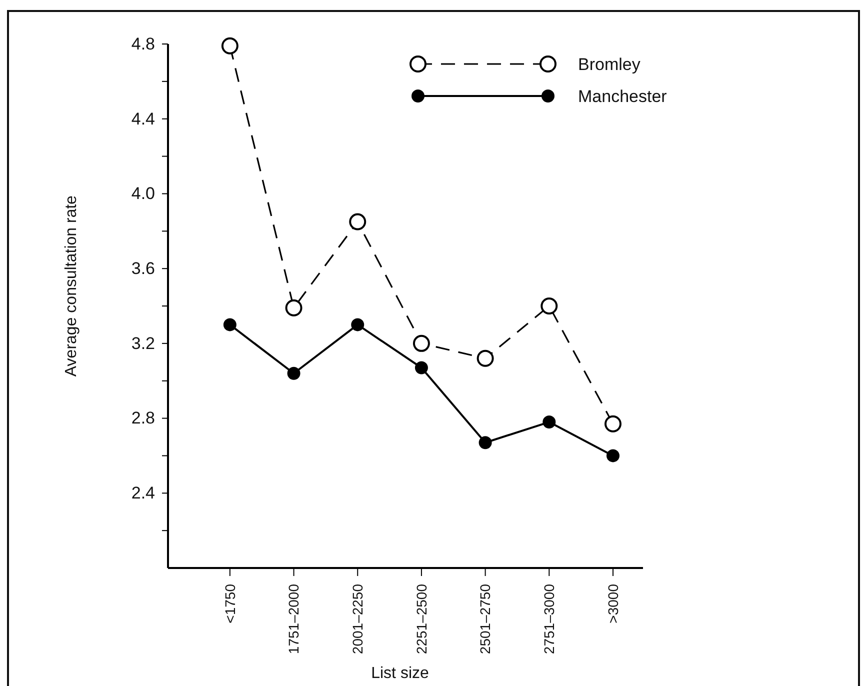 This screenshot has height=686, width=863. What do you see at coordinates (143, 268) in the screenshot?
I see `y-tick-label: 3.6` at bounding box center [143, 268].